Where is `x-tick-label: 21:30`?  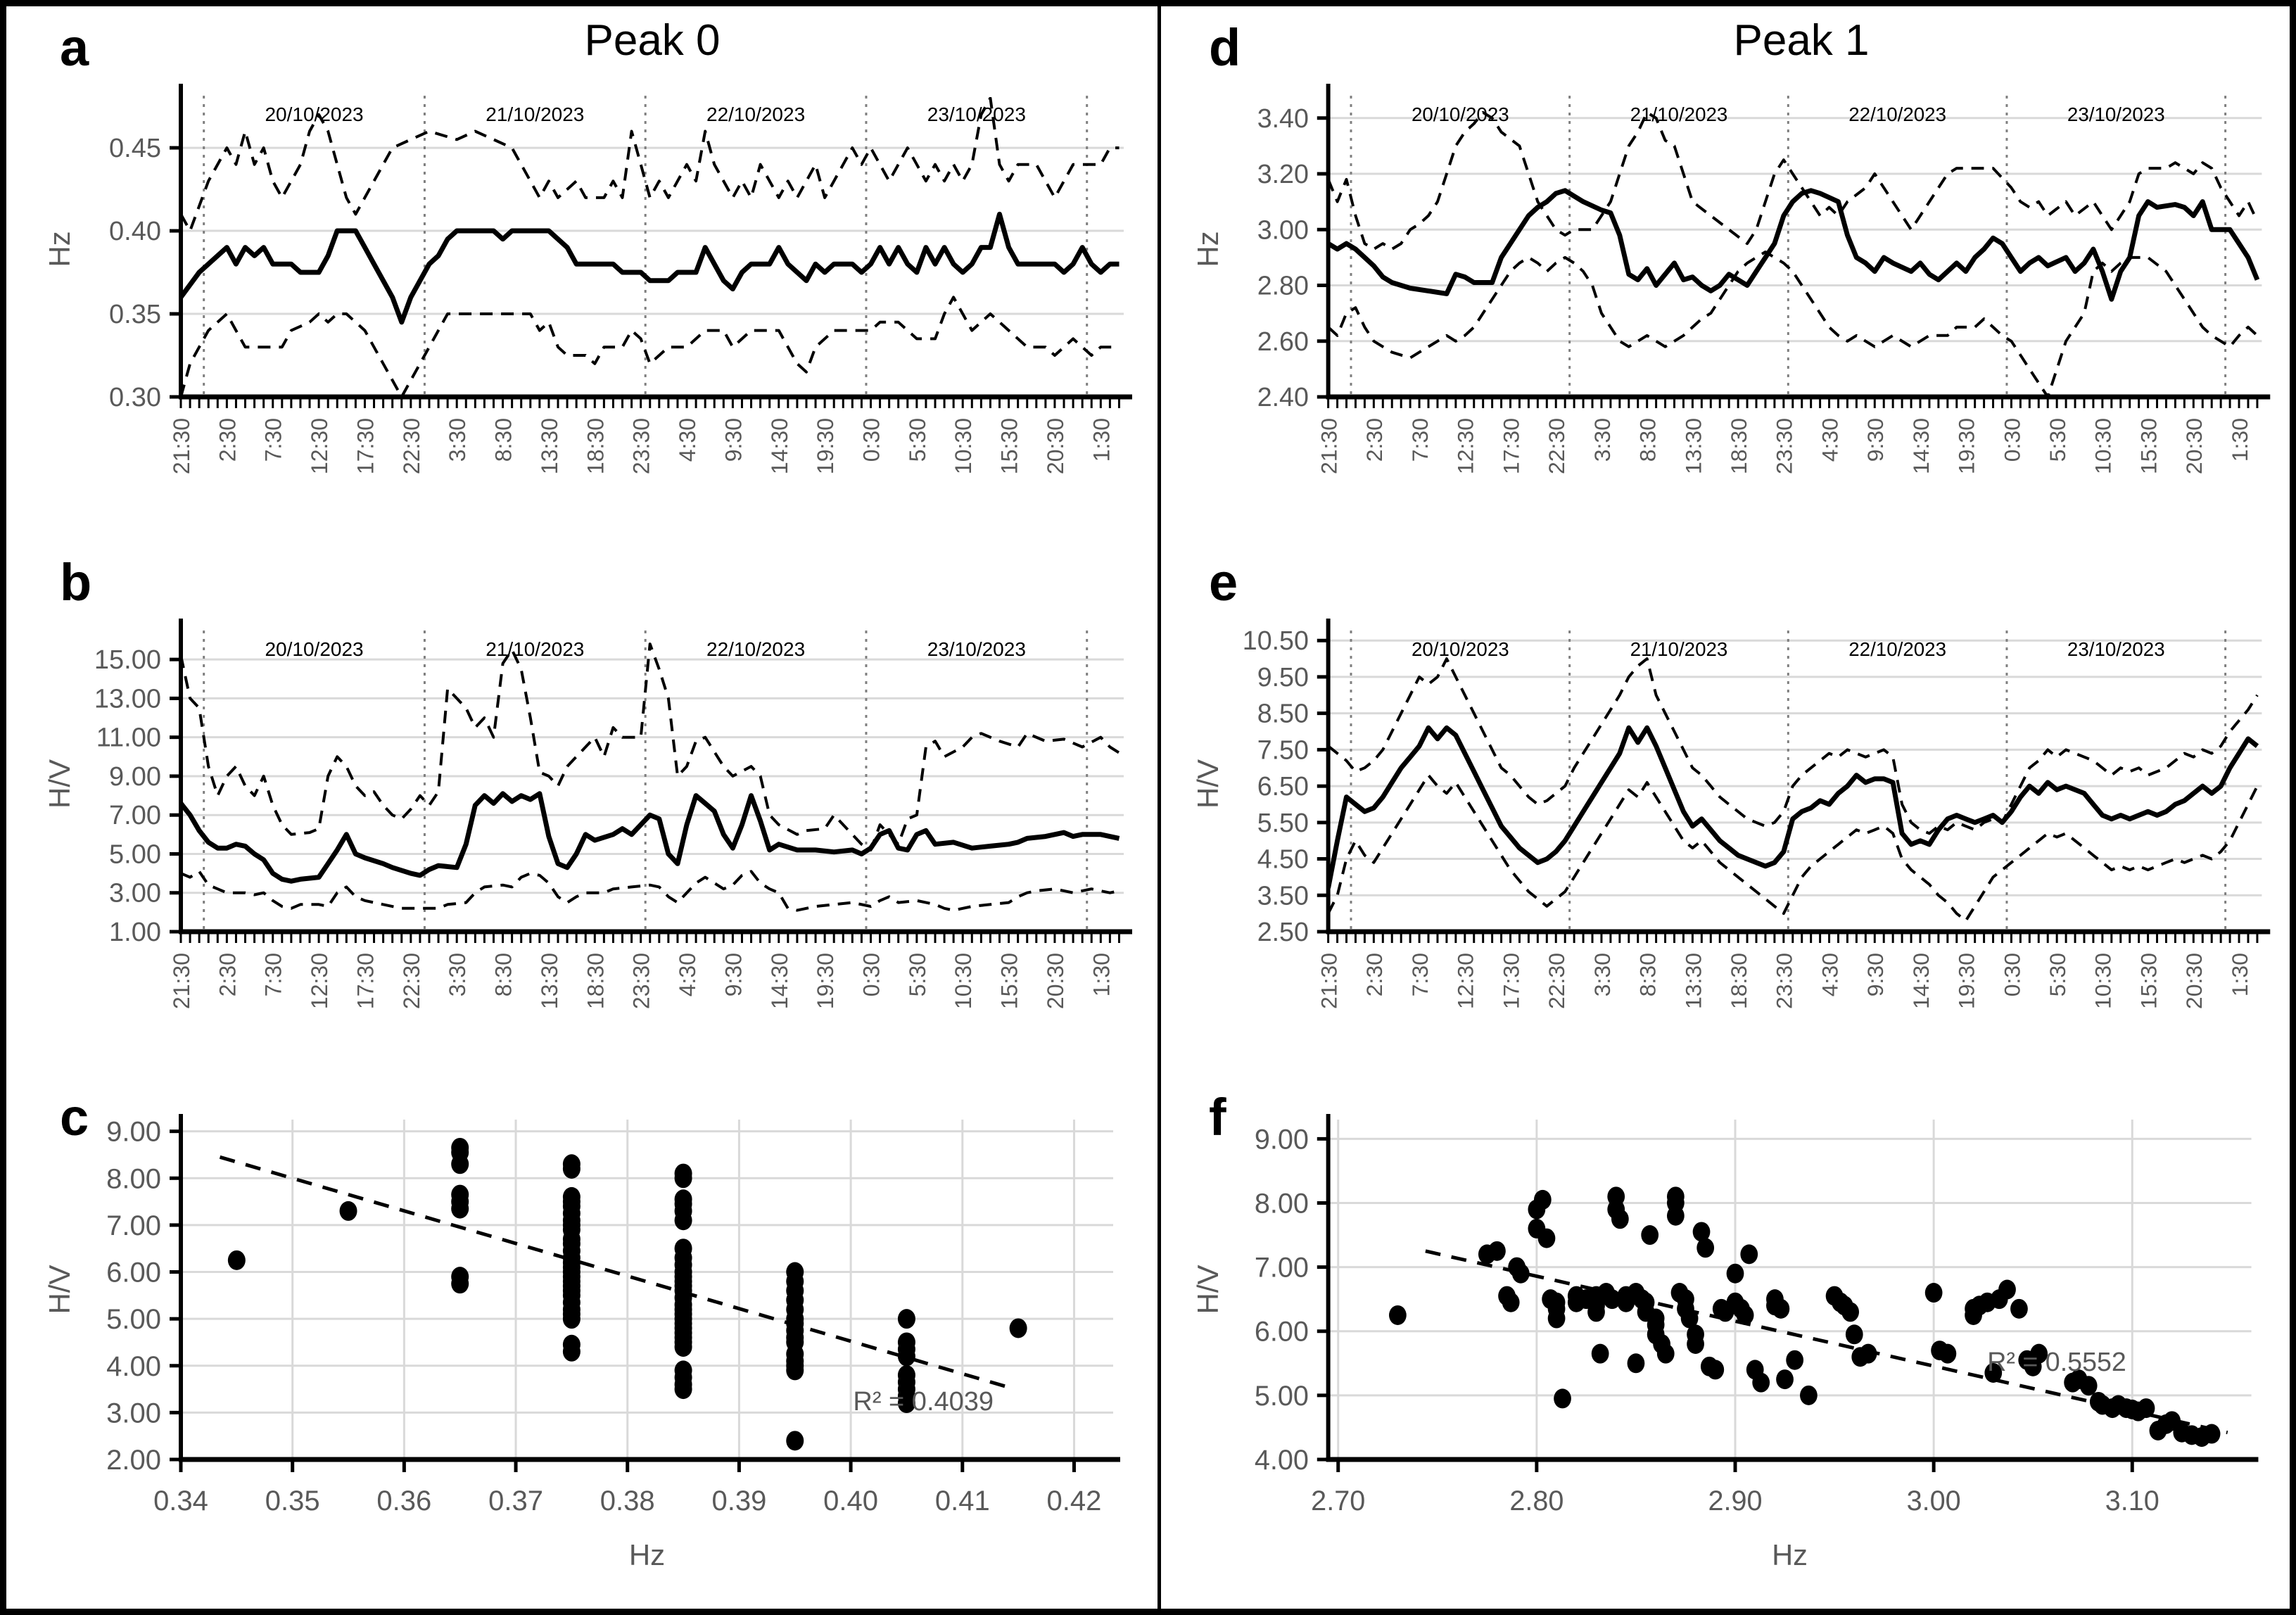 x-tick-label: 21:30 is located at coordinates (1329, 446).